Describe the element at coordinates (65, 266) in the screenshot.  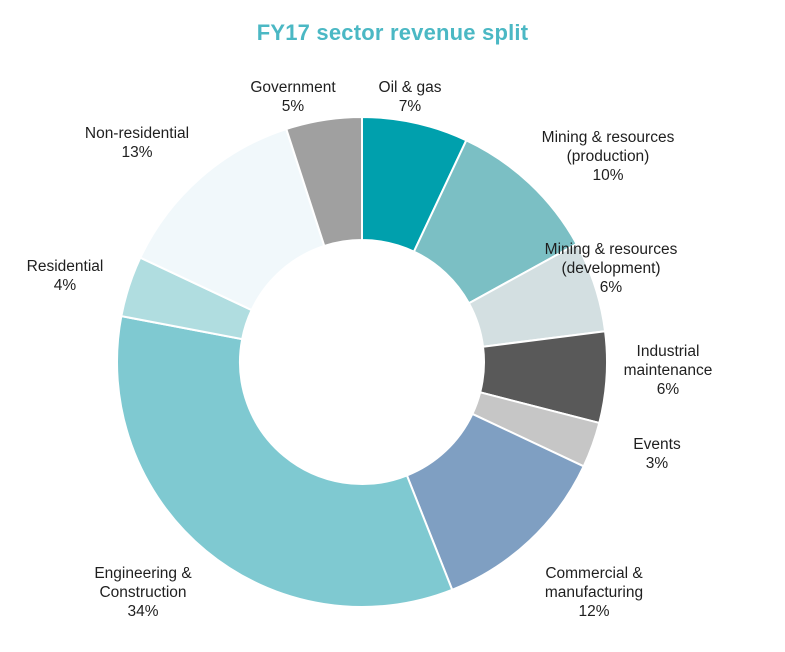
I see `slice-label-line: Residential` at that location.